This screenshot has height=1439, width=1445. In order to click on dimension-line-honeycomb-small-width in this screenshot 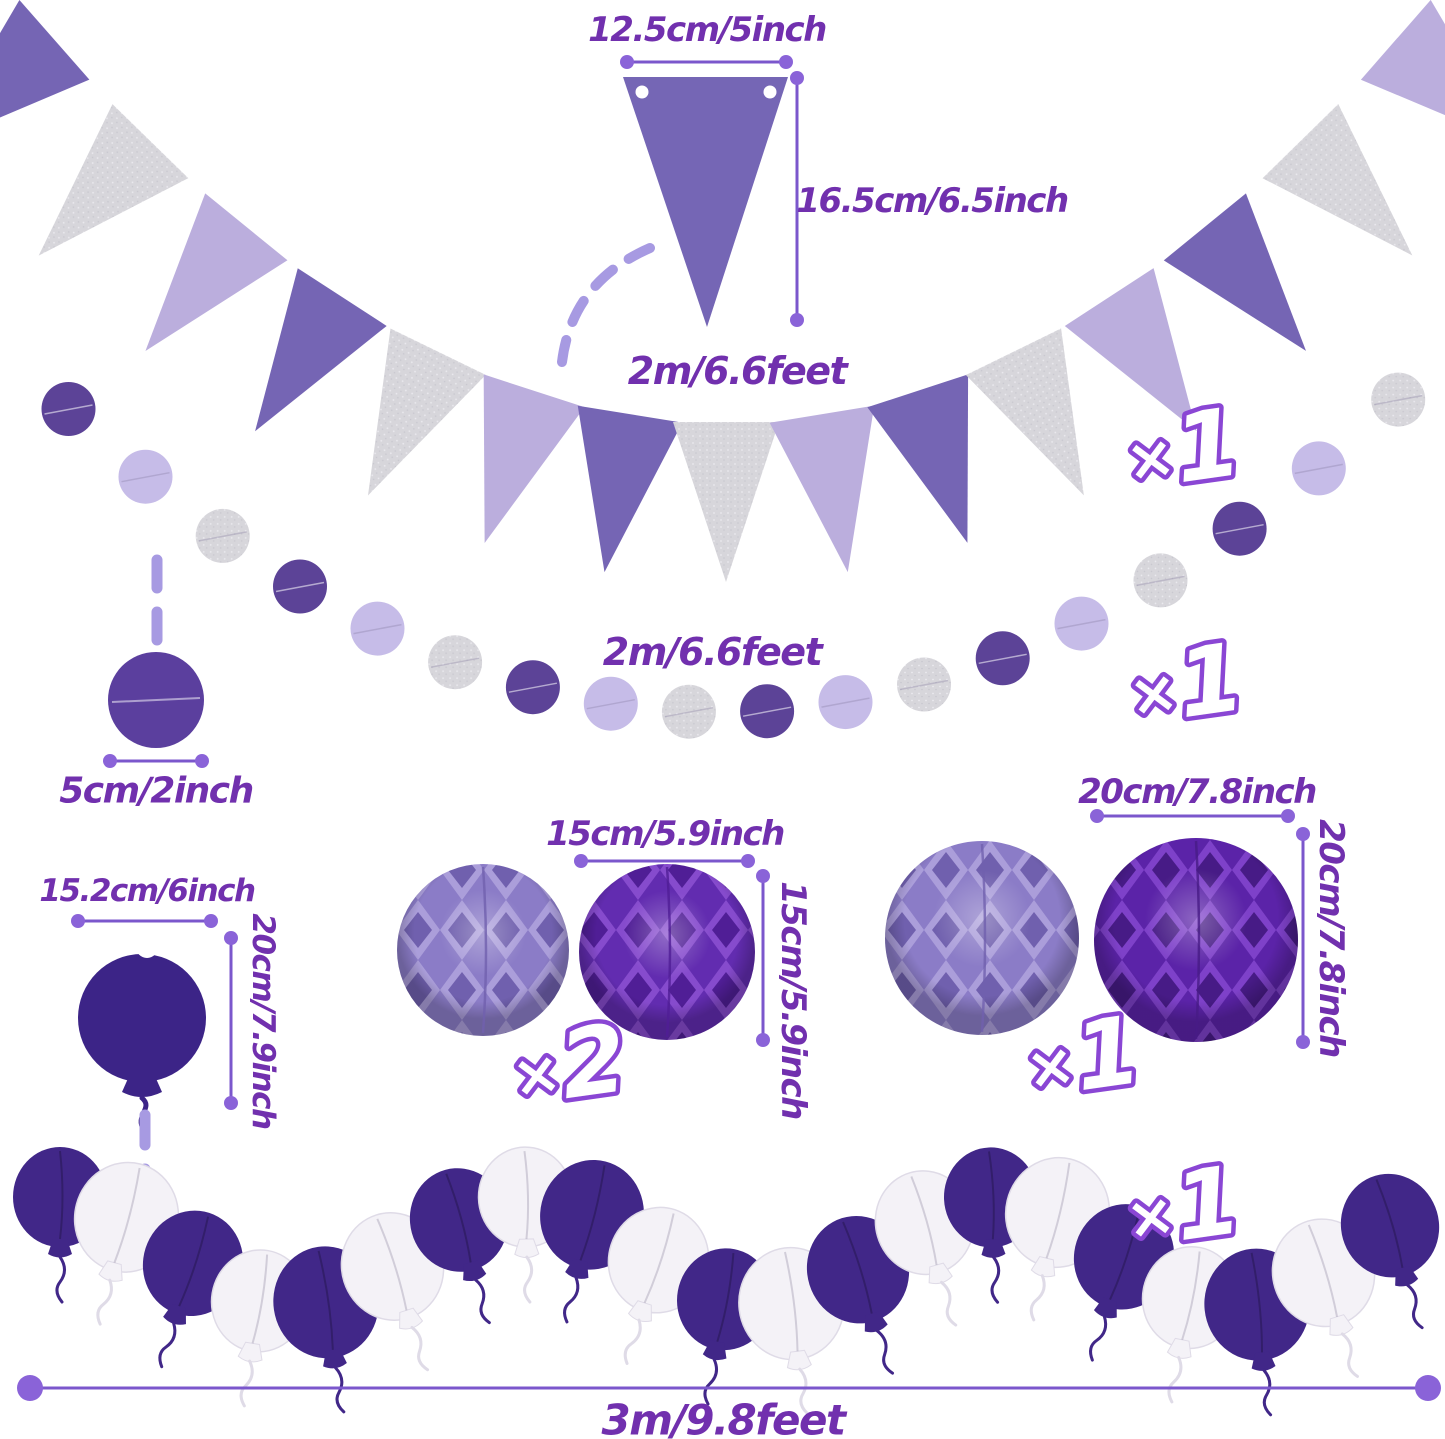, I will do `click(664, 861)`.